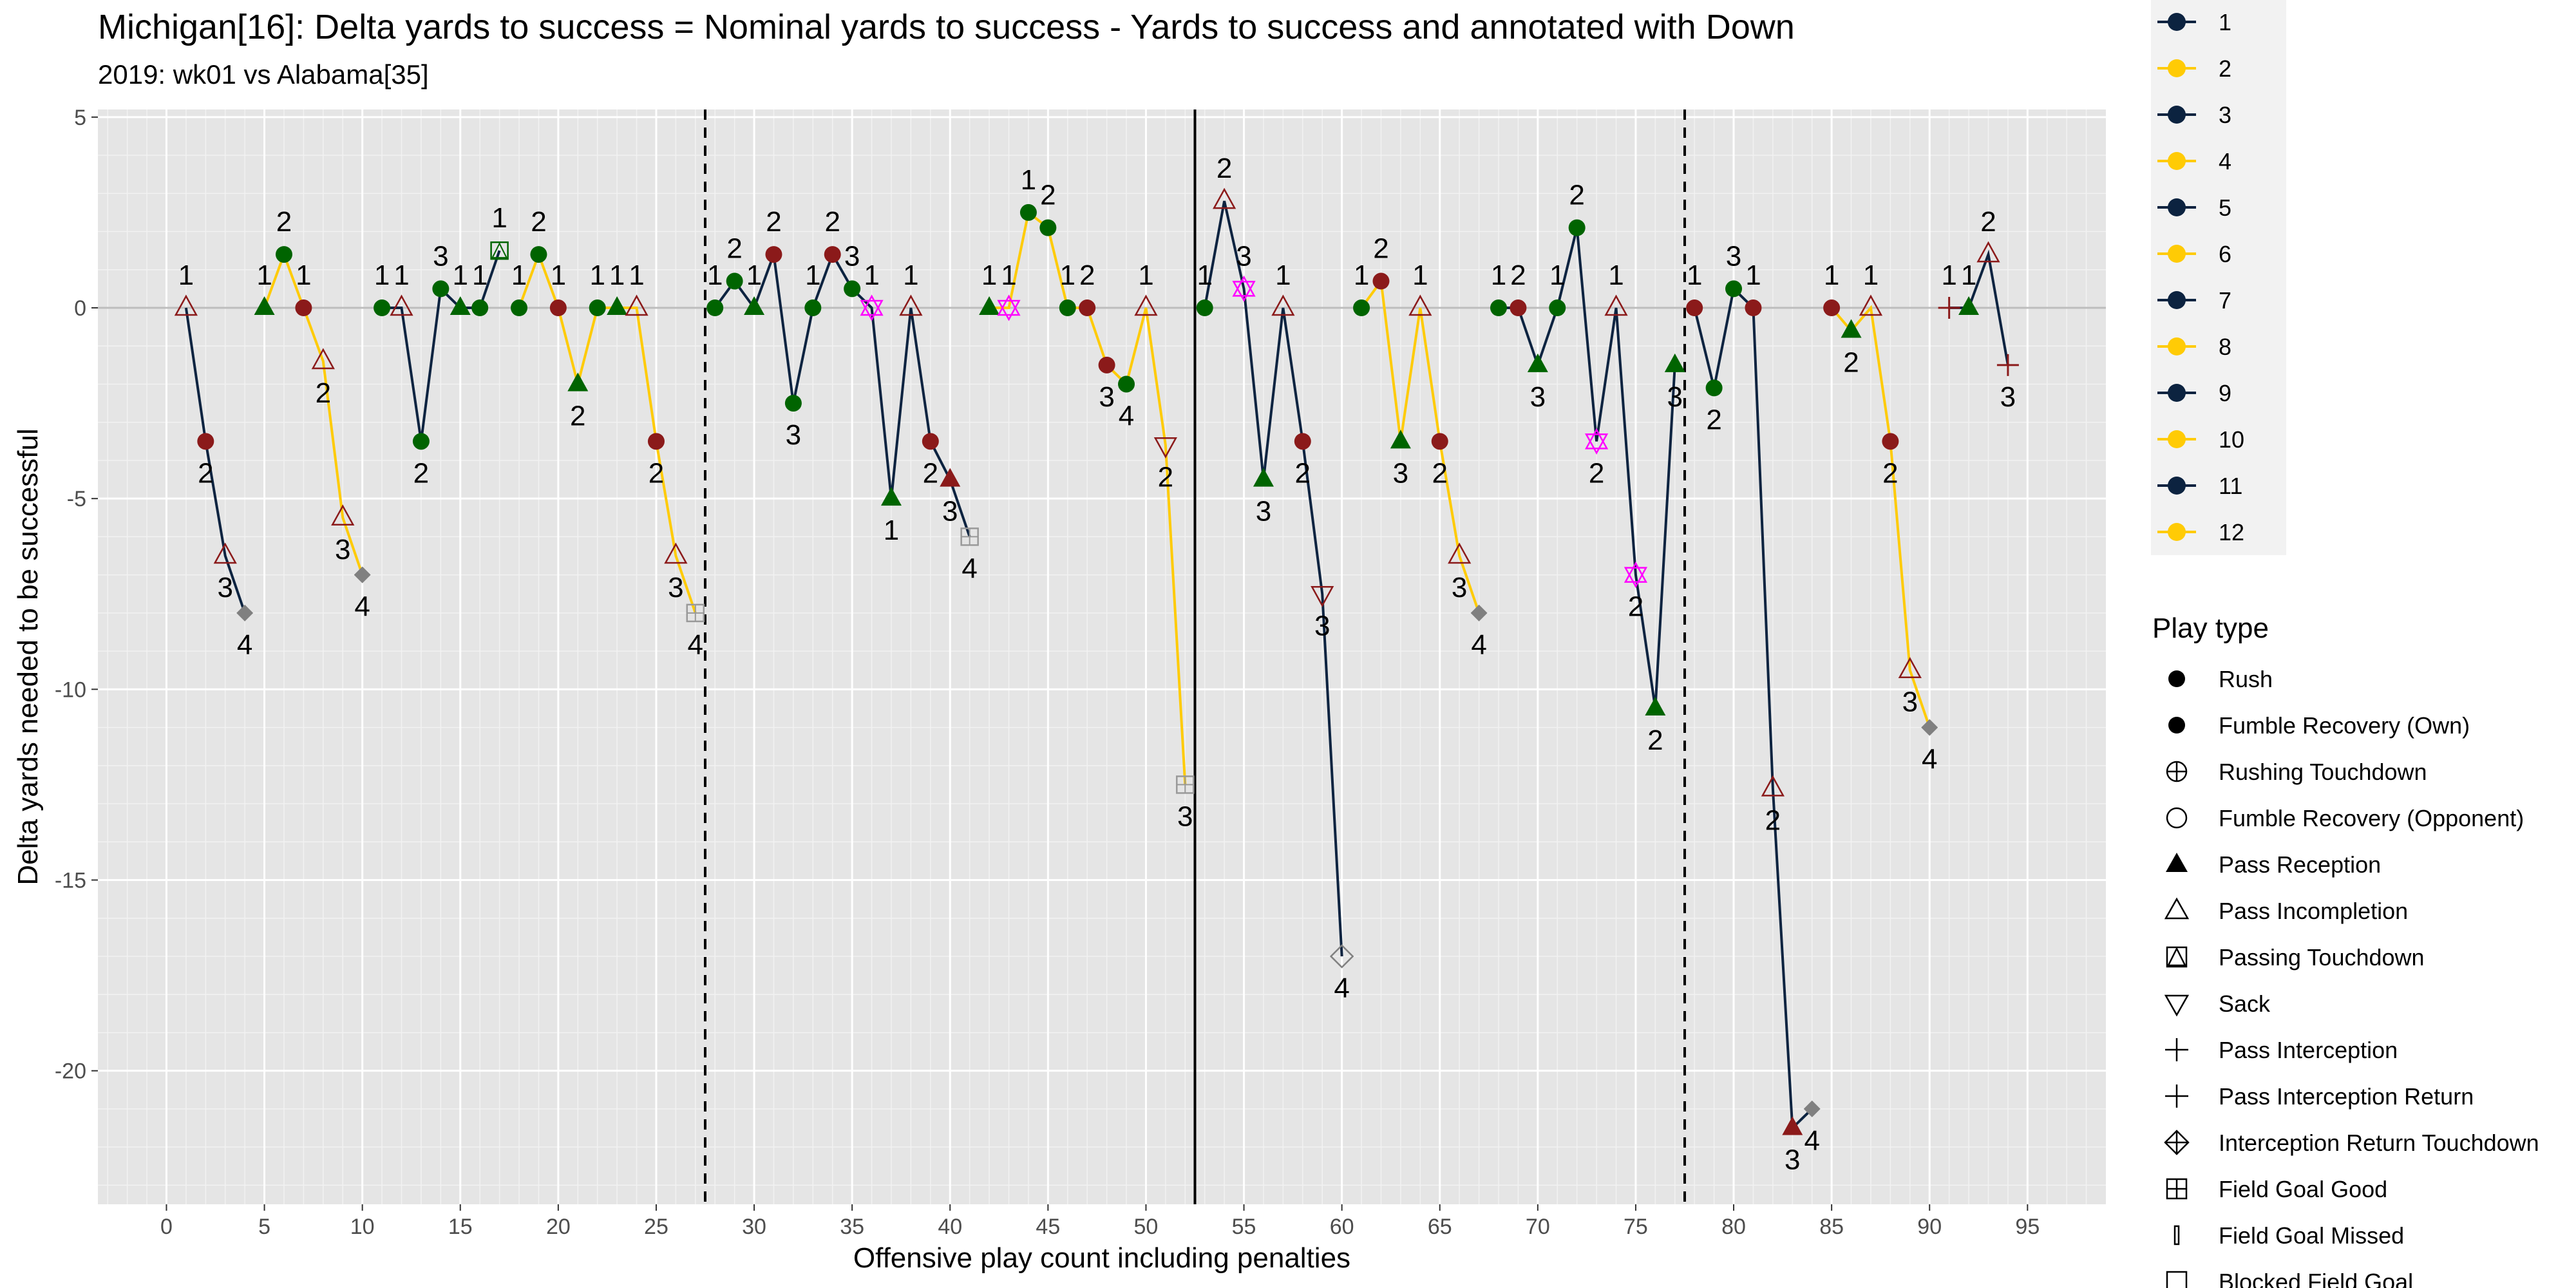 Image resolution: width=2576 pixels, height=1288 pixels. I want to click on x-tick-label: 15, so click(461, 1227).